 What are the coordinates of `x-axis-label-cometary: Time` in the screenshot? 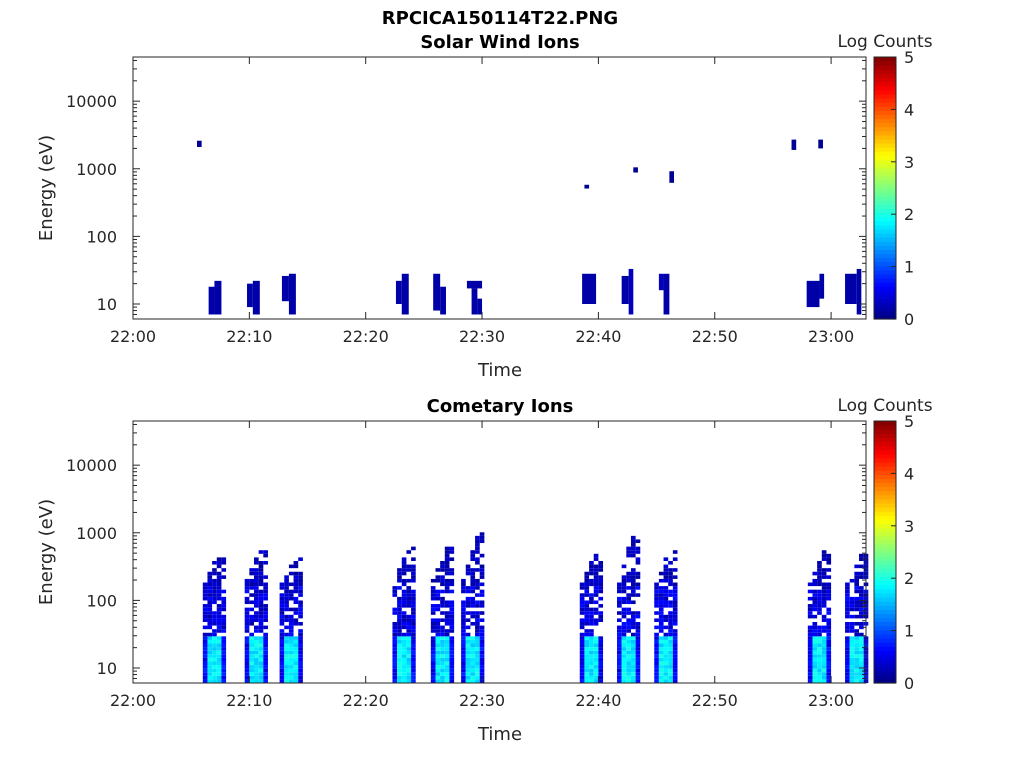 It's located at (499, 734).